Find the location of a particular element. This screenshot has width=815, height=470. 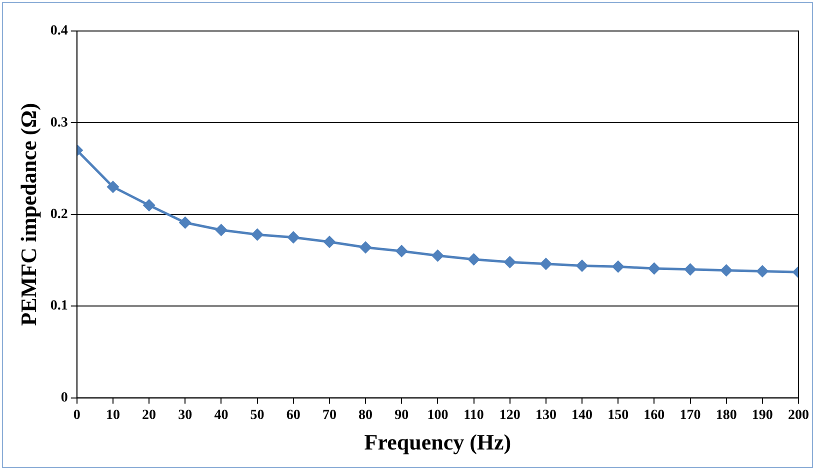

x-tick-label: 150 is located at coordinates (618, 415).